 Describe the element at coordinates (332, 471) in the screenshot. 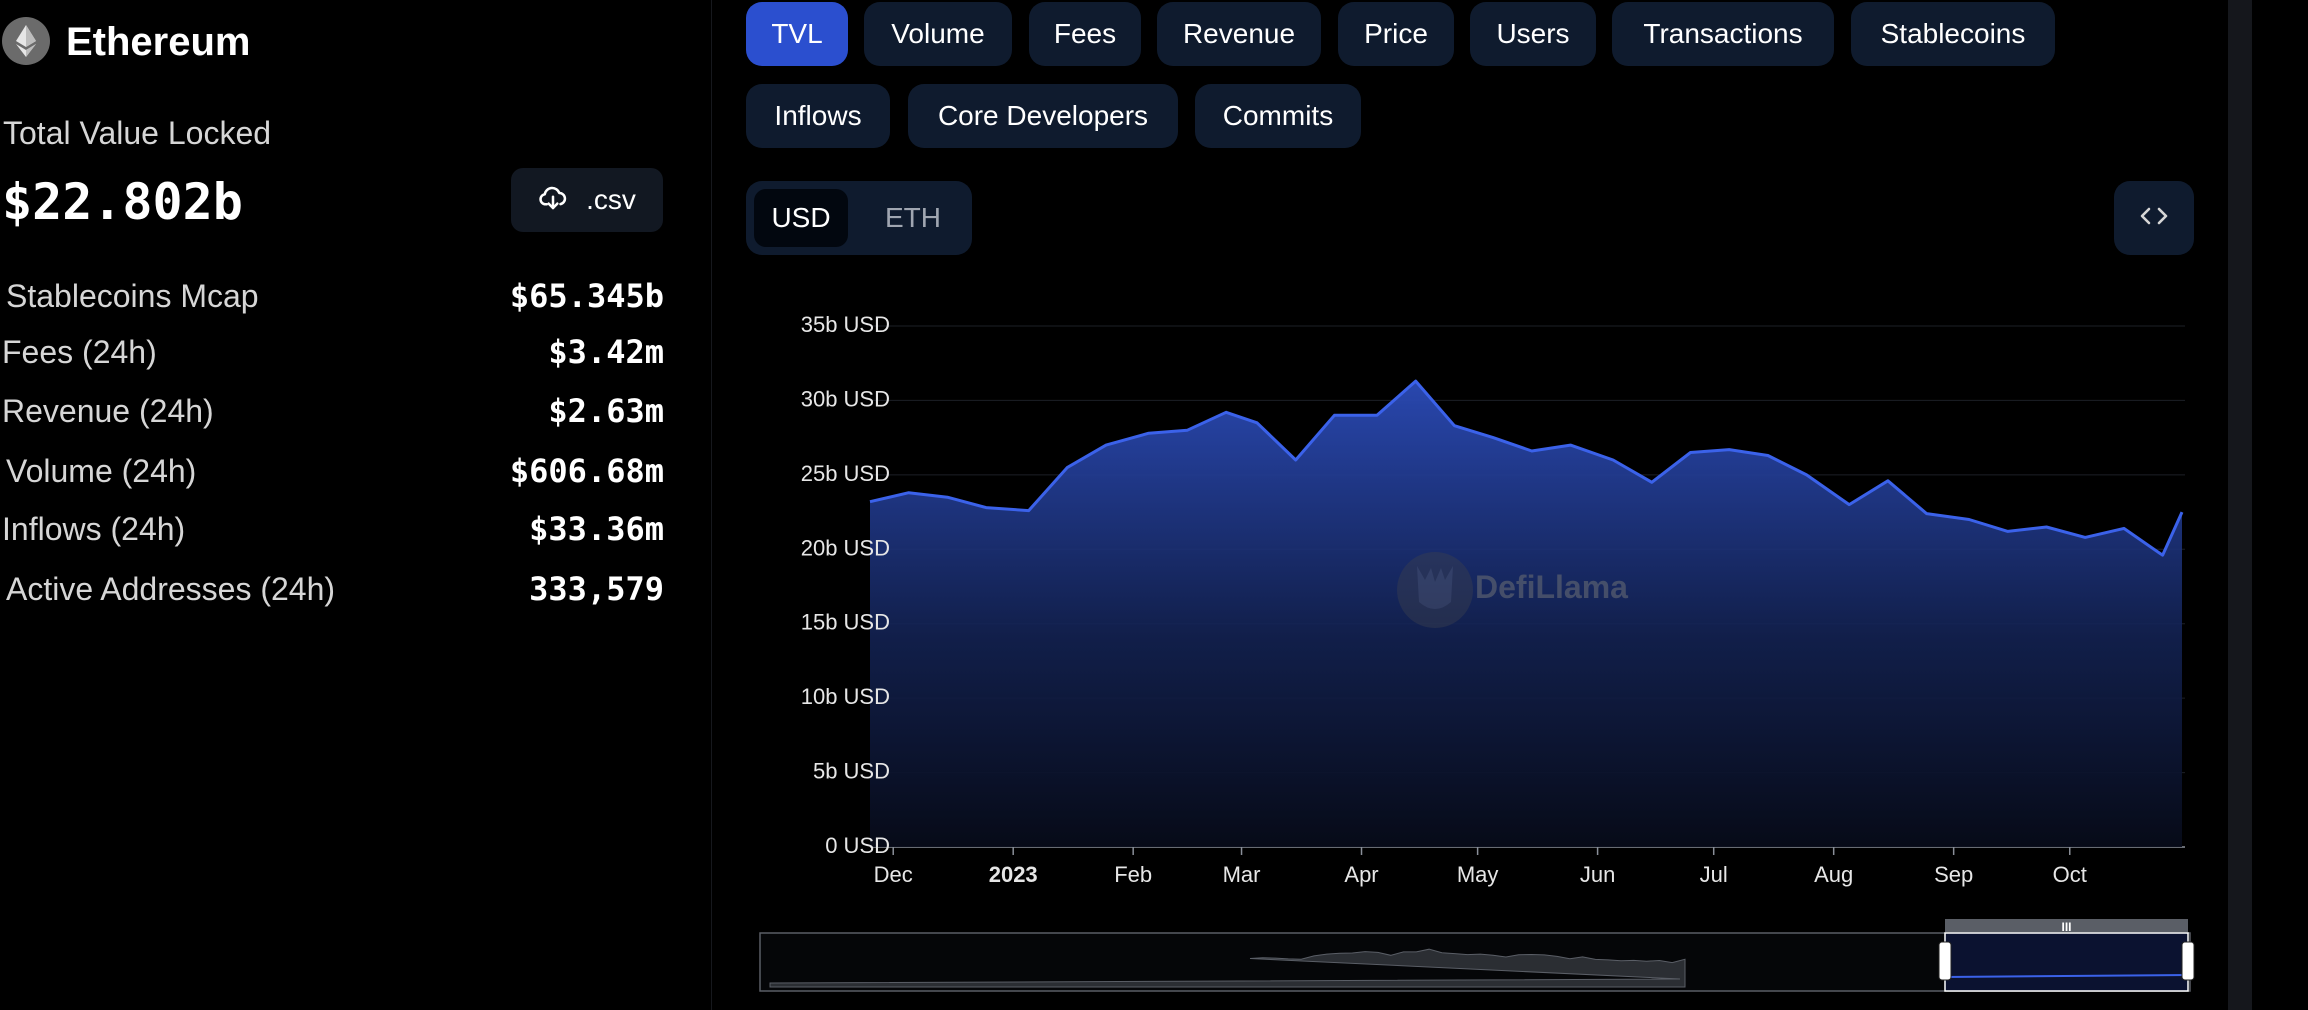

I see `stat-row-volume: Volume (24h) $606.68m` at that location.